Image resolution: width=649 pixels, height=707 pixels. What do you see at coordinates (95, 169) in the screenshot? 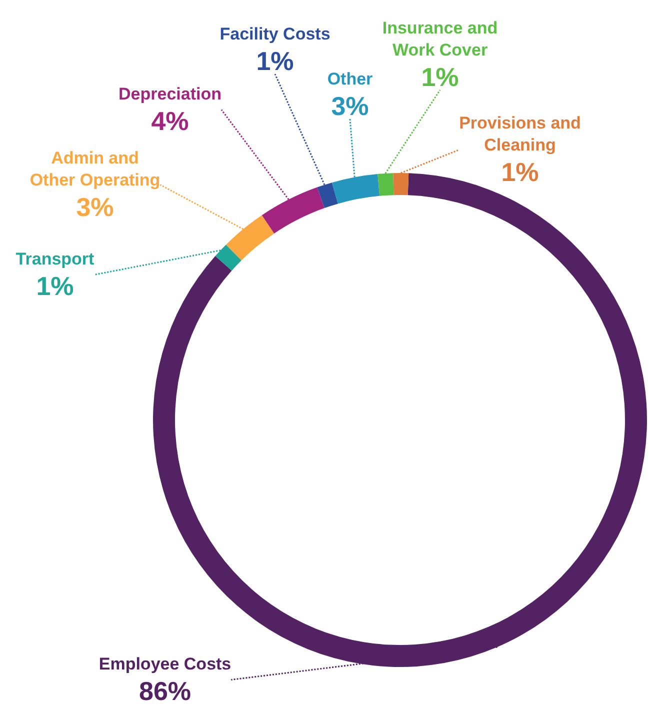
I see `slice-label: Admin and Other Operating` at bounding box center [95, 169].